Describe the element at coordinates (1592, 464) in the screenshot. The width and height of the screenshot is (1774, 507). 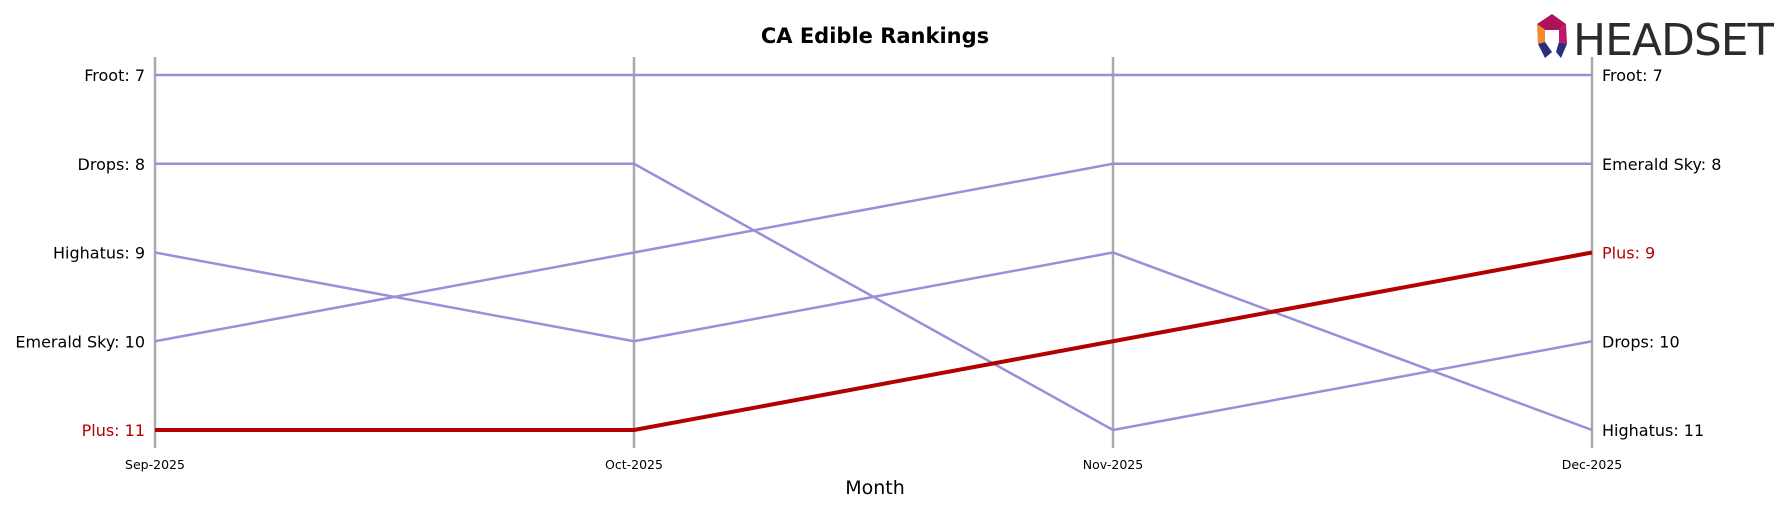
I see `x-tick-label: Dec-2025` at that location.